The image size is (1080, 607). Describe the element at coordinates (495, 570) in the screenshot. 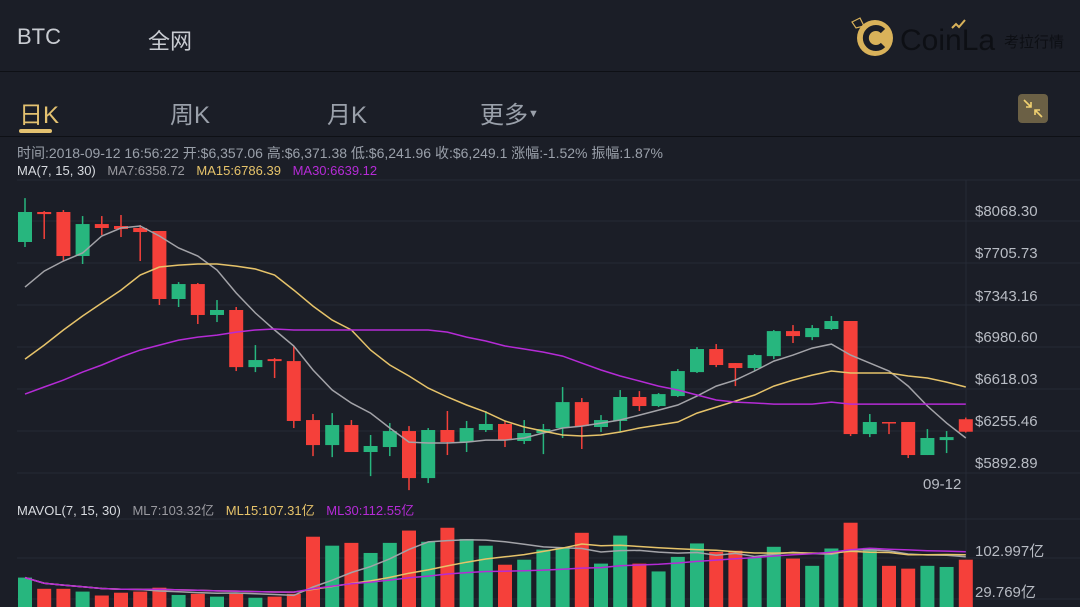

I see `ml30-line` at that location.